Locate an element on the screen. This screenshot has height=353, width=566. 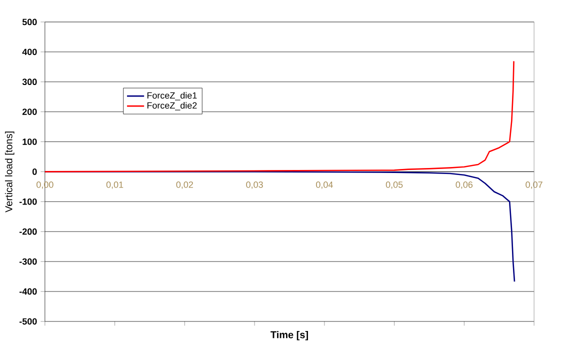
x-tick-label: 0,06 is located at coordinates (464, 185).